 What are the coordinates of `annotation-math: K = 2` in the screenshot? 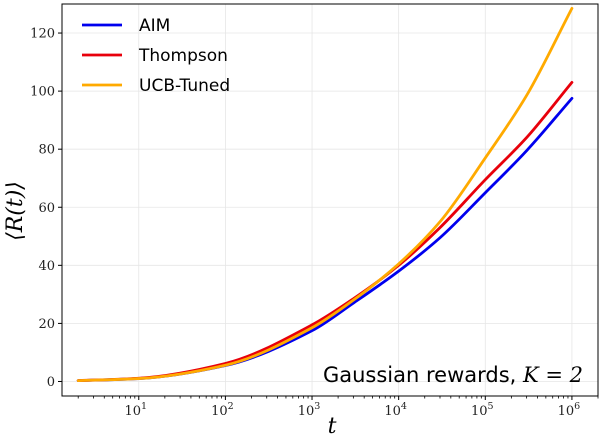 It's located at (552, 375).